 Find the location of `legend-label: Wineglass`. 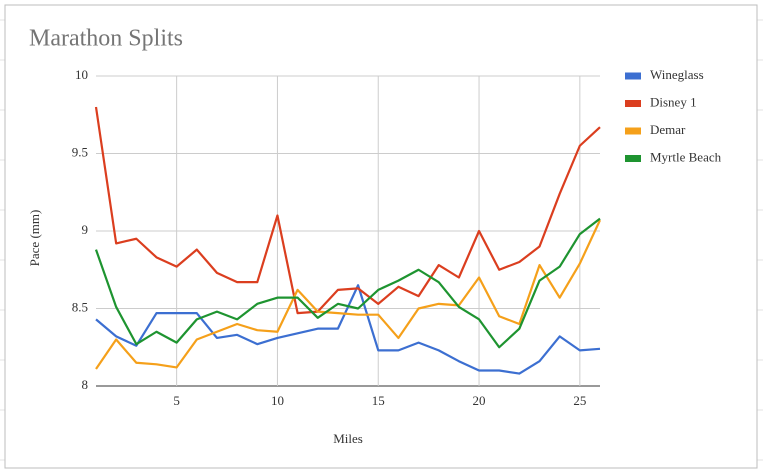

legend-label: Wineglass is located at coordinates (677, 74).